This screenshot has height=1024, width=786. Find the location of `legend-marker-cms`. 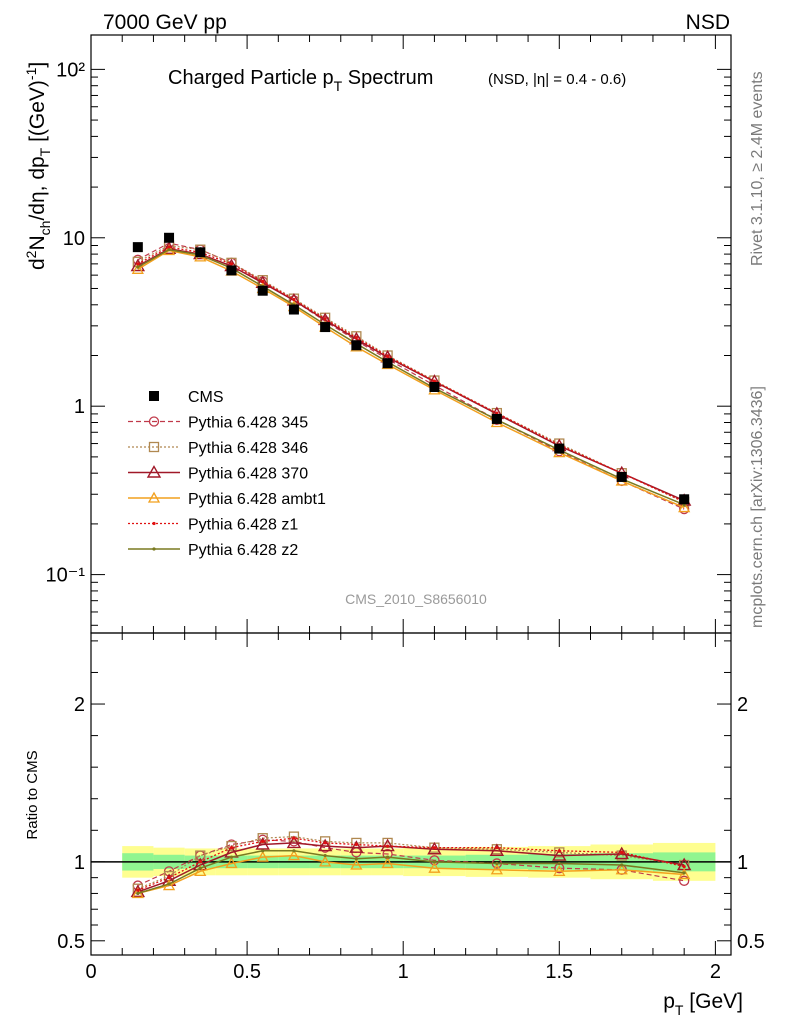

legend-marker-cms is located at coordinates (154, 396).